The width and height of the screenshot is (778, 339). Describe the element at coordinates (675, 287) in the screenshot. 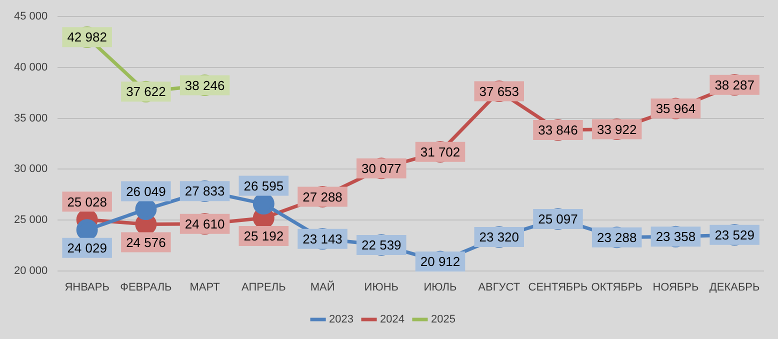

I see `x-tick-label: НОЯБРЬ` at that location.